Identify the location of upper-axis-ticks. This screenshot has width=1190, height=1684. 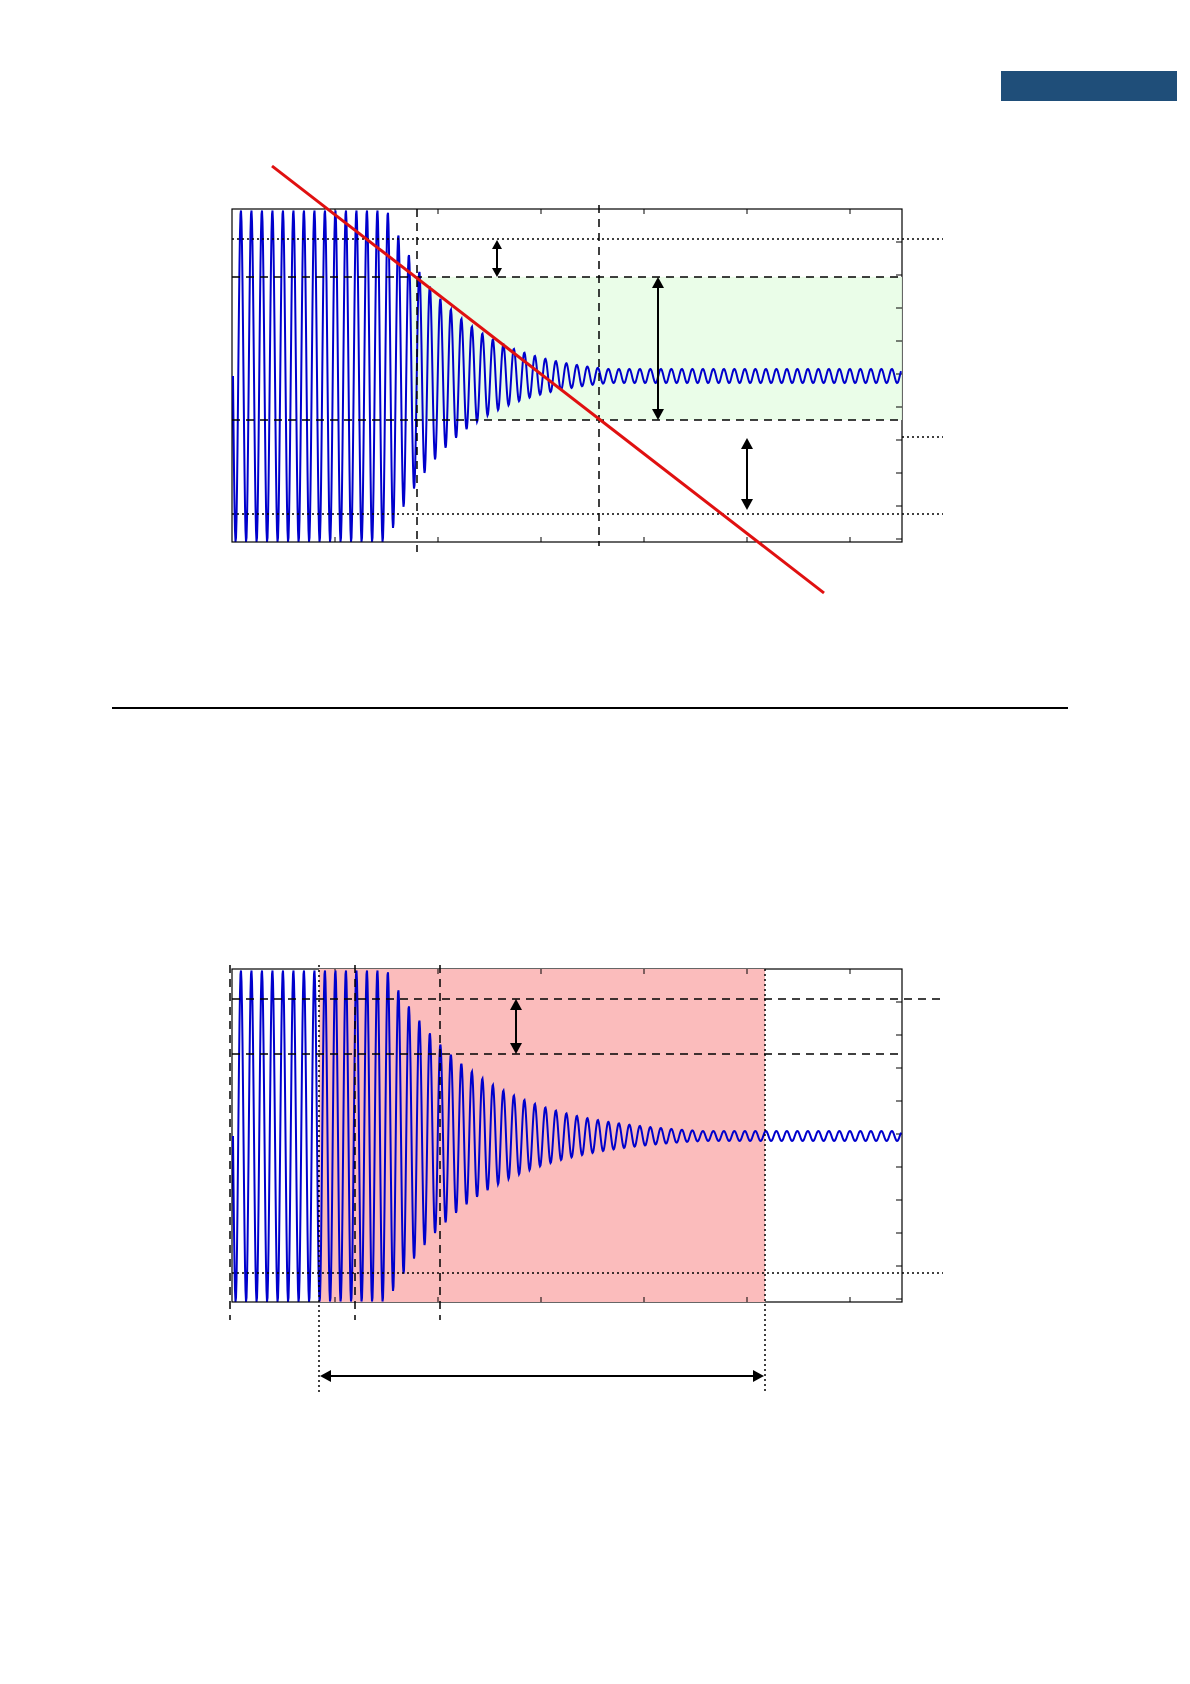
(618, 375).